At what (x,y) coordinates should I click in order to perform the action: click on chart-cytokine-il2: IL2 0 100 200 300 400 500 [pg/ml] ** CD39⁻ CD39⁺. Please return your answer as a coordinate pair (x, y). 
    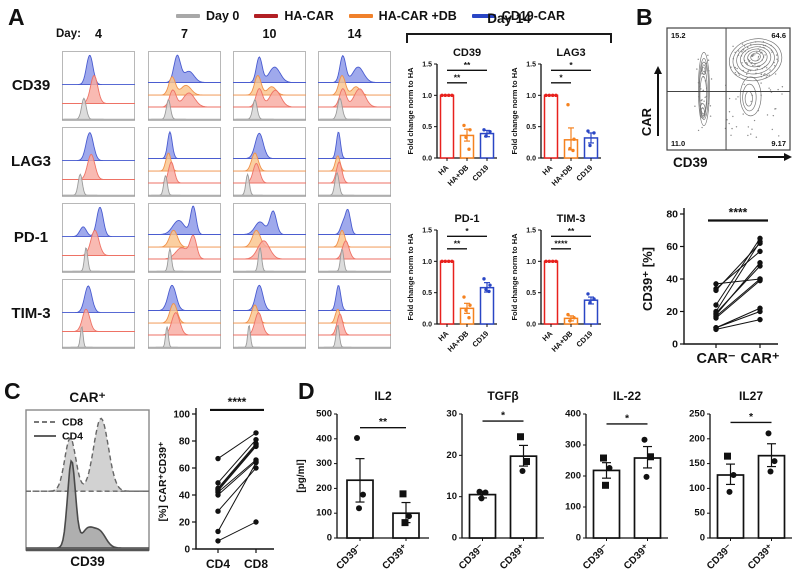
    Looking at the image, I should click on (365, 485).